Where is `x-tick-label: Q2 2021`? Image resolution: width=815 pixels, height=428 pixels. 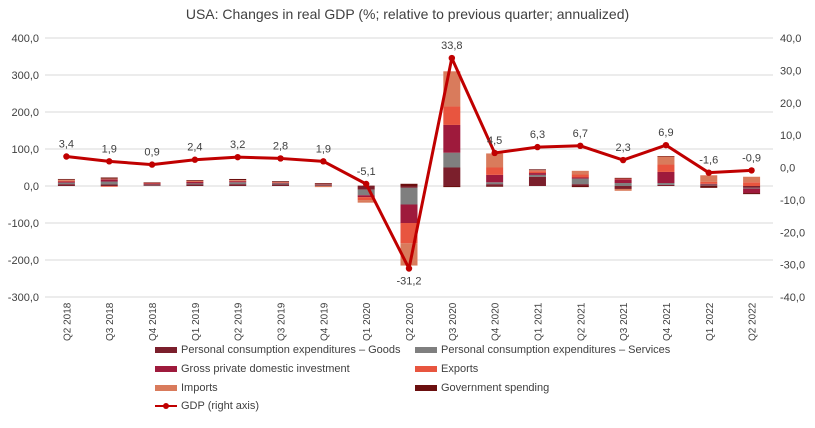
x-tick-label: Q2 2021 is located at coordinates (581, 321).